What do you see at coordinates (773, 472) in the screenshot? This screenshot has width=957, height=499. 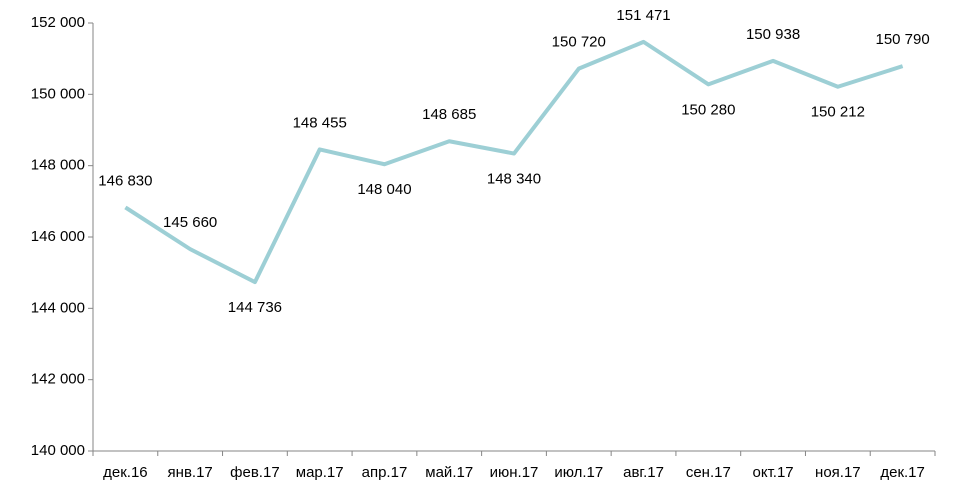 I see `x-tick-label: окт.17` at bounding box center [773, 472].